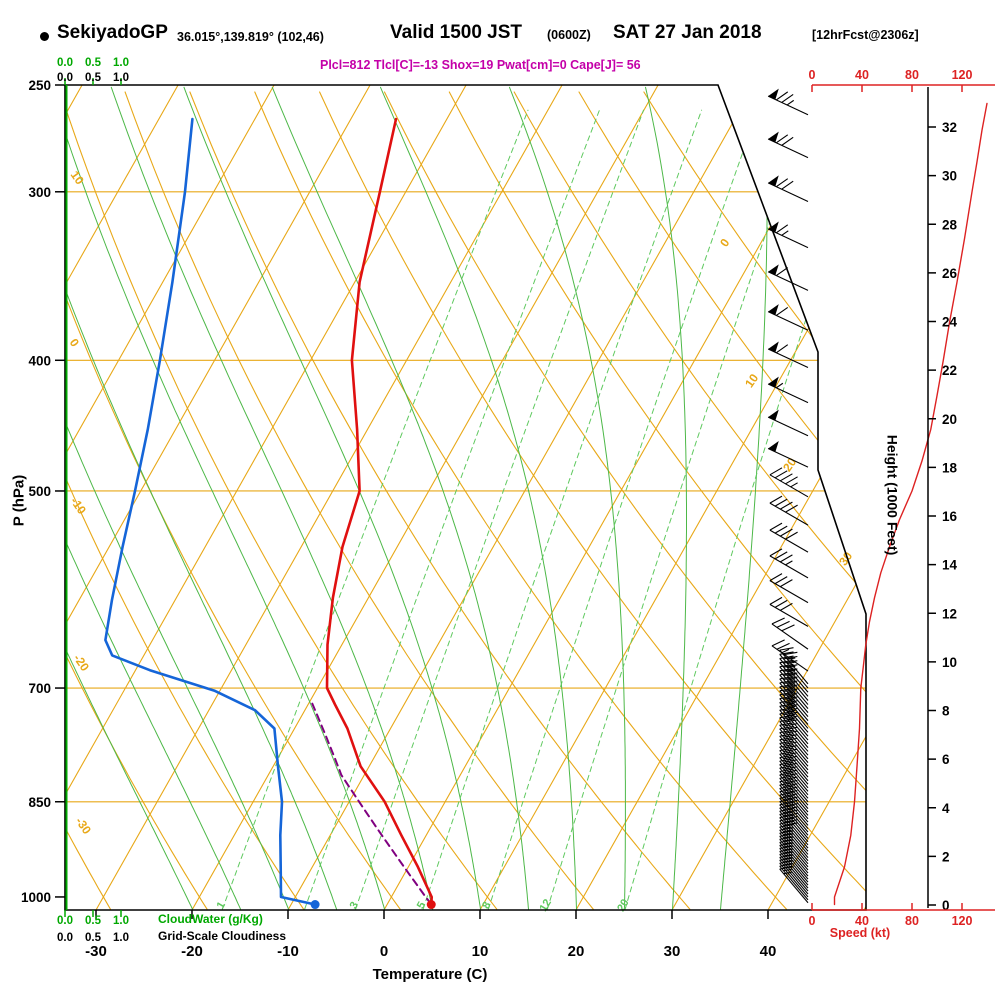 The height and width of the screenshot is (1000, 1000). I want to click on svg-text: 28, so click(950, 224).